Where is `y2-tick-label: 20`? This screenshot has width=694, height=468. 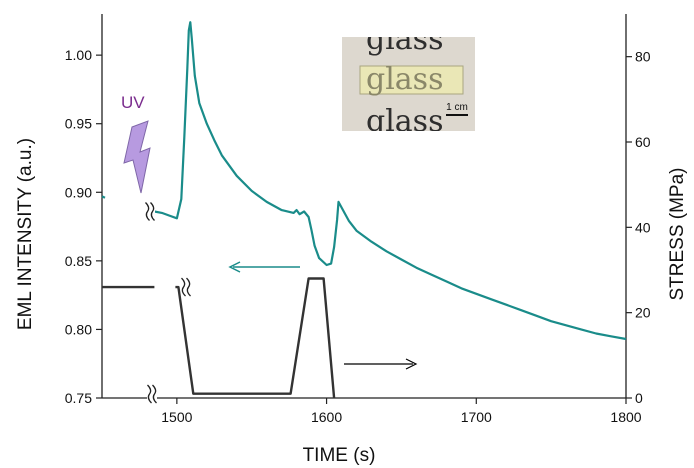 y2-tick-label: 20 is located at coordinates (643, 313).